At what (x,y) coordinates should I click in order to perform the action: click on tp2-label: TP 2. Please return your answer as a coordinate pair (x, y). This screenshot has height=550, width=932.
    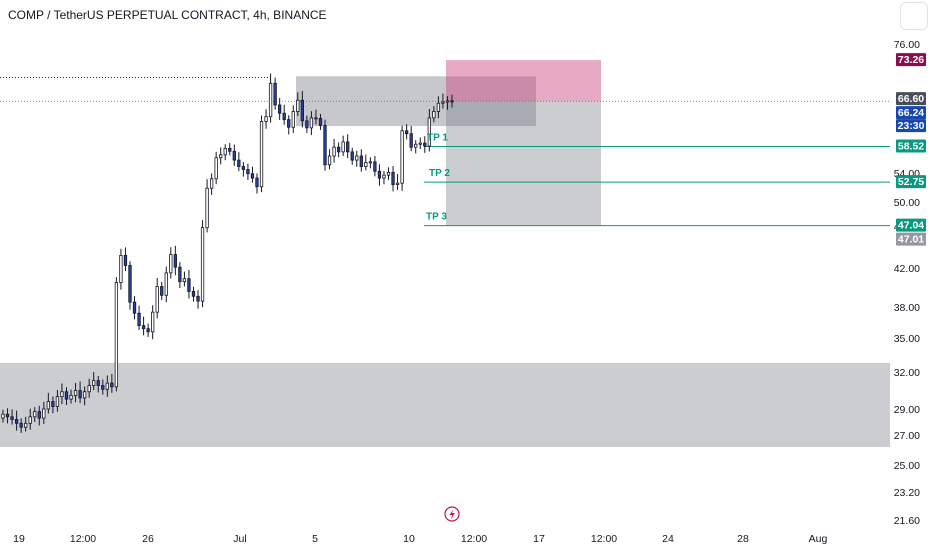
    Looking at the image, I should click on (439, 173).